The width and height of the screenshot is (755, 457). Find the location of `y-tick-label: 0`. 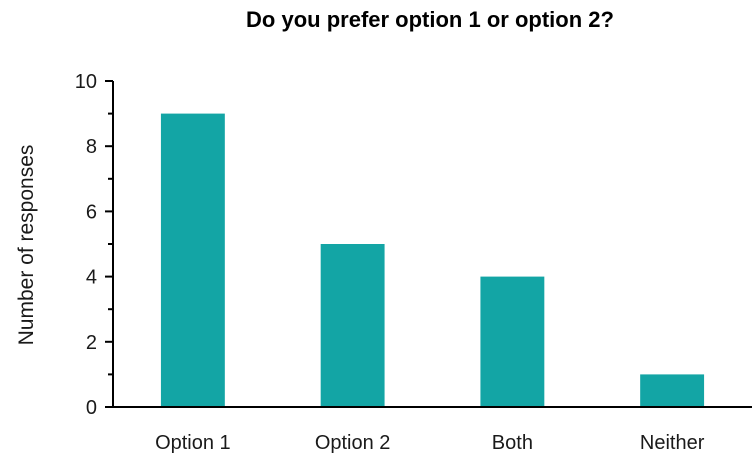

y-tick-label: 0 is located at coordinates (91, 408).